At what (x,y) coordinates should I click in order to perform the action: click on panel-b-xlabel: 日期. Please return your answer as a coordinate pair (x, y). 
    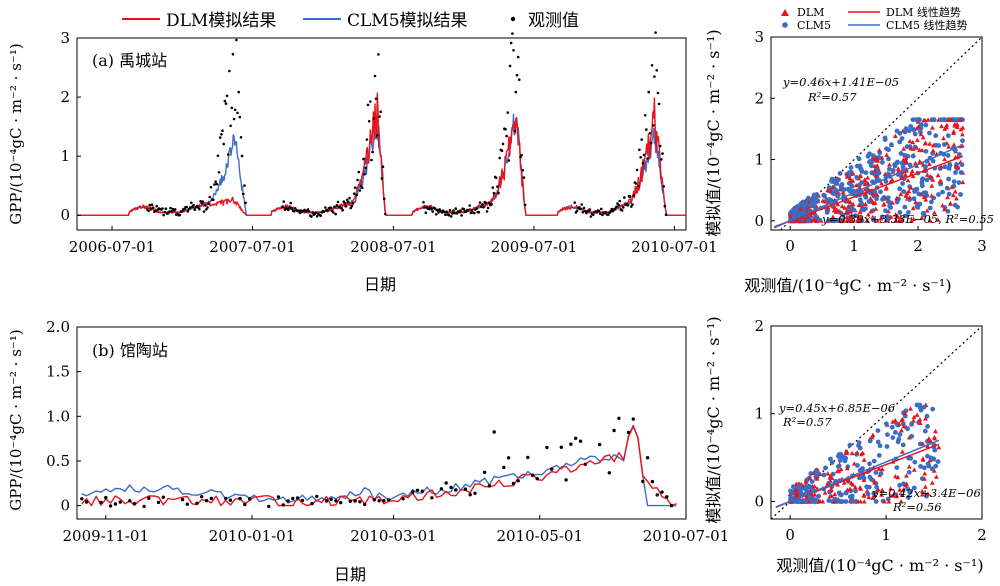
    Looking at the image, I should click on (350, 574).